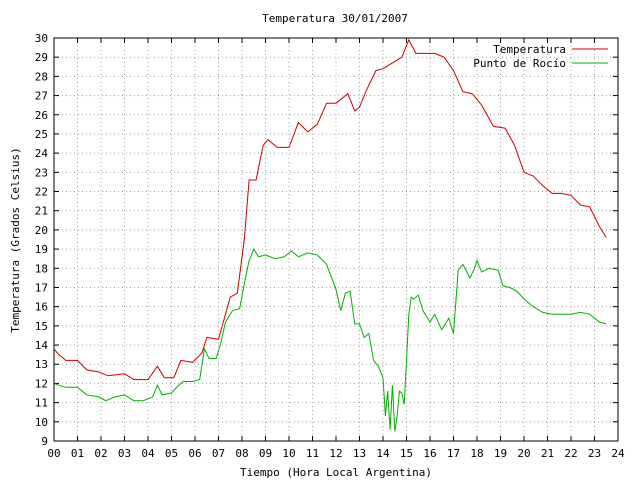 This screenshot has width=640, height=480. What do you see at coordinates (547, 453) in the screenshot?
I see `x-tick-label: 21` at bounding box center [547, 453].